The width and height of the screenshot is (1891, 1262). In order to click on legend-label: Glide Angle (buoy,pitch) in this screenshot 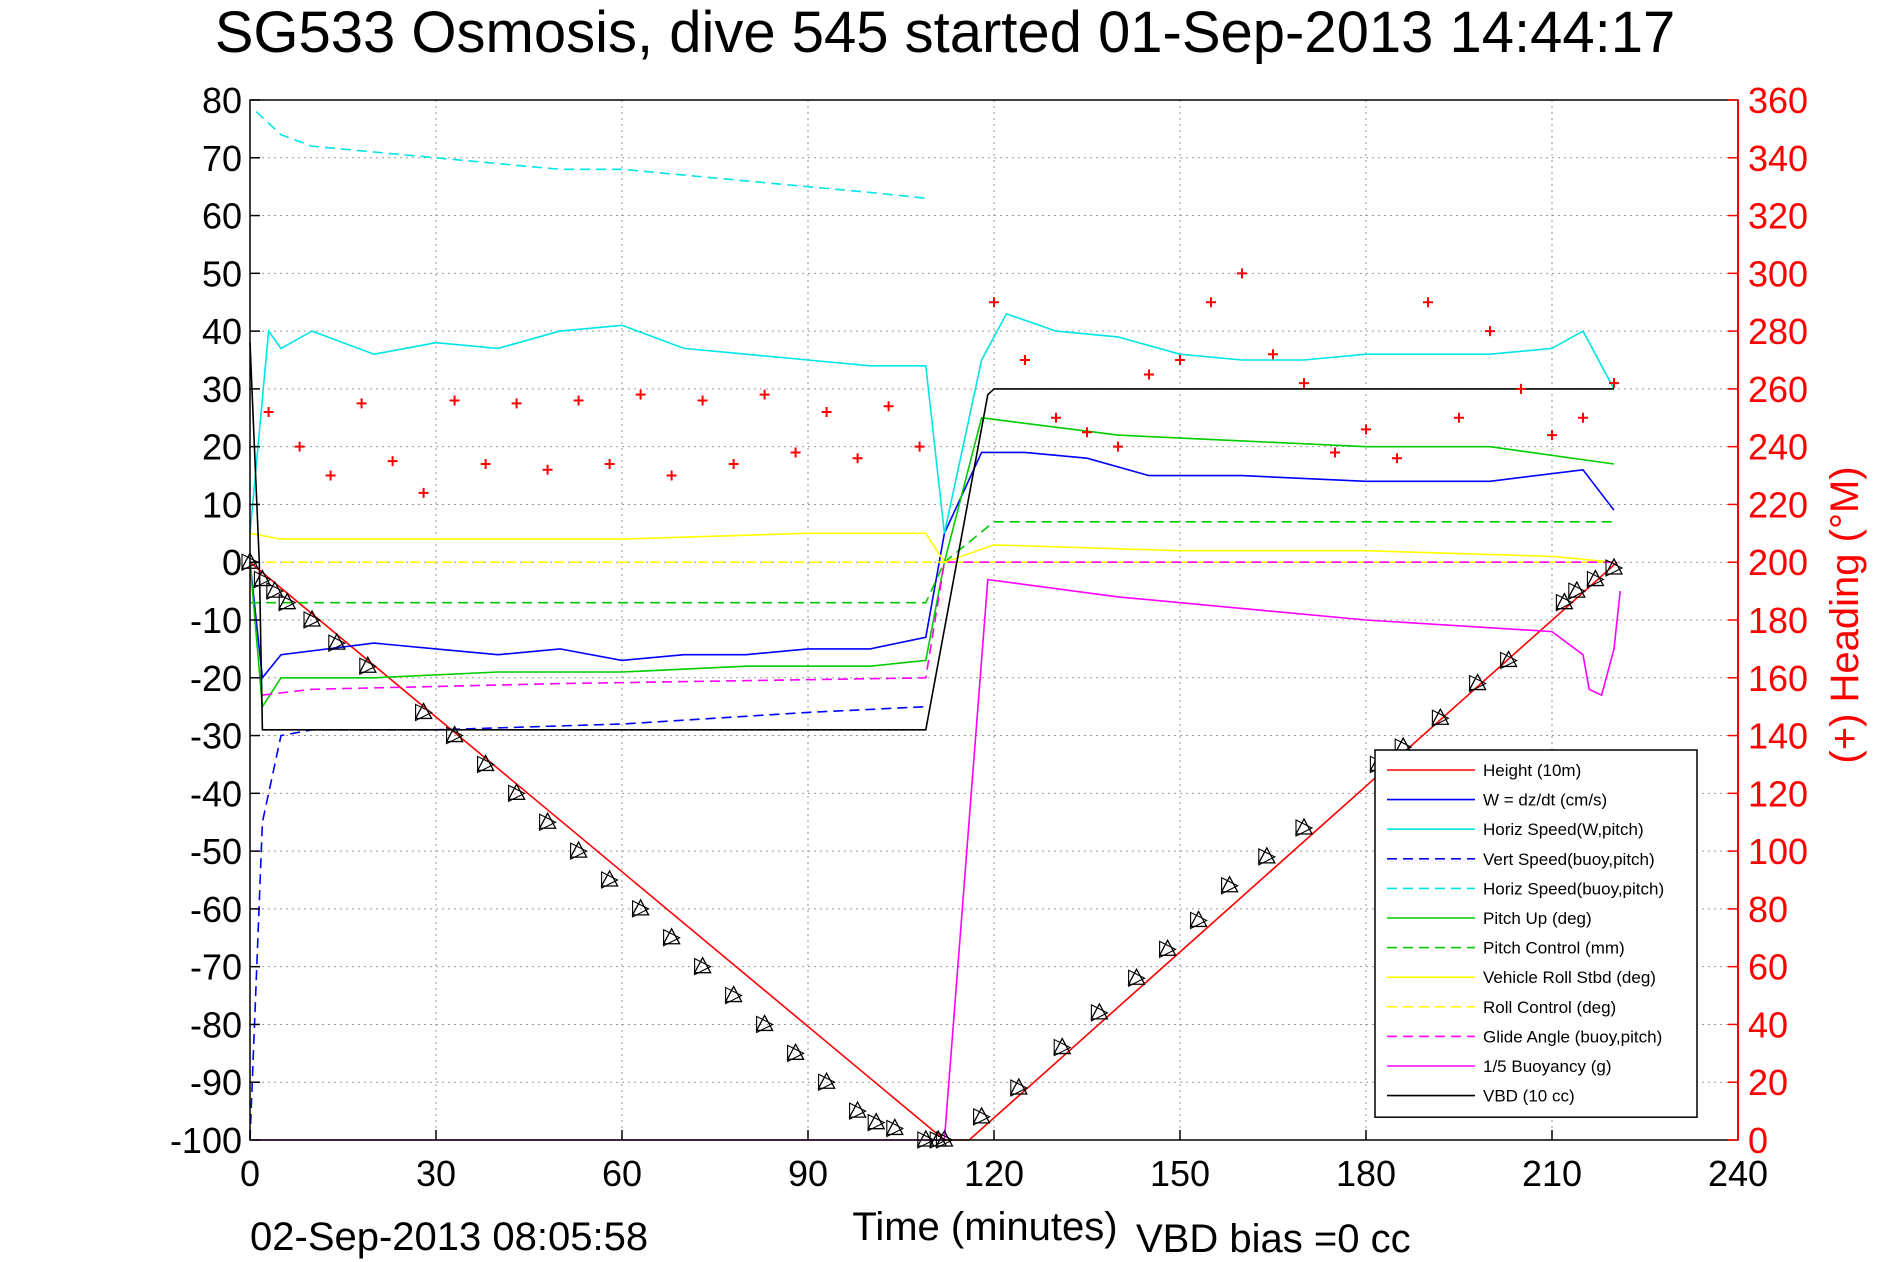, I will do `click(1572, 1036)`.